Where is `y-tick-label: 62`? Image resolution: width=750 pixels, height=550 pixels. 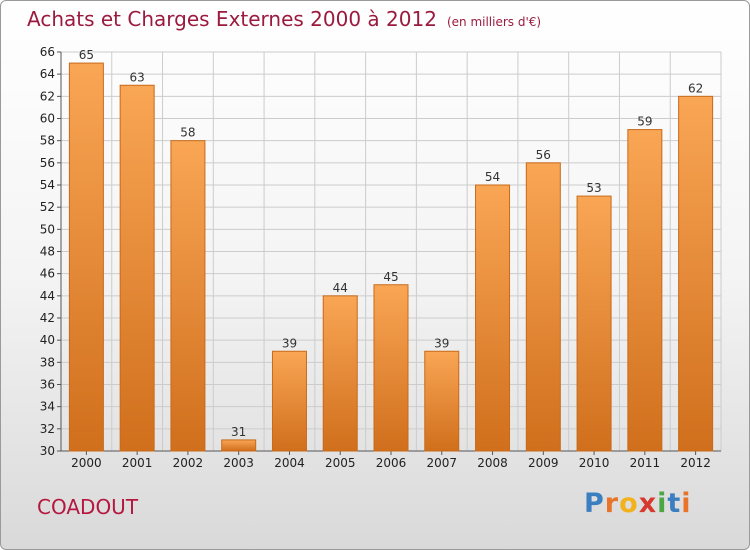
y-tick-label: 62 is located at coordinates (47, 96).